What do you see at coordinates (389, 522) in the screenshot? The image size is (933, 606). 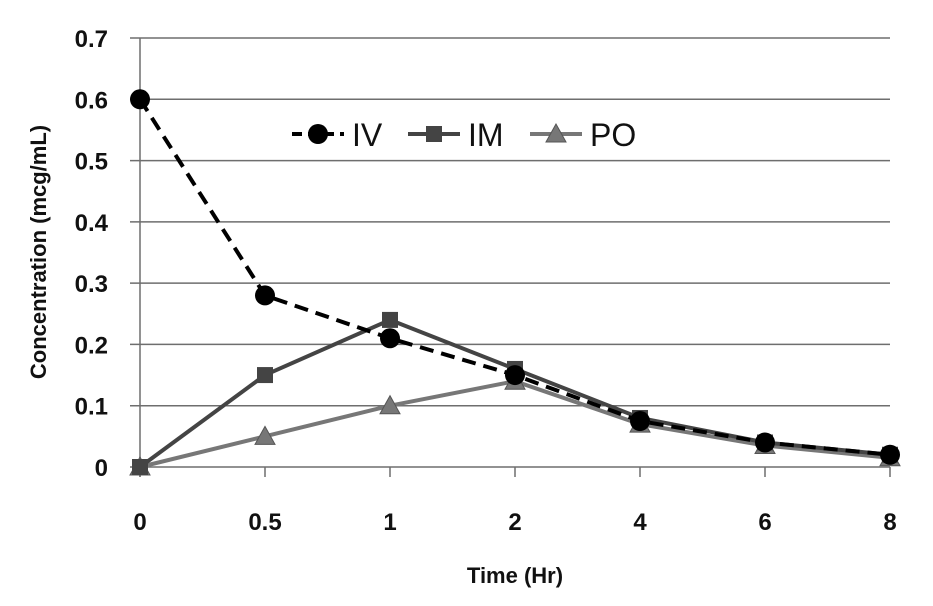 I see `x-tick-label: 1` at bounding box center [389, 522].